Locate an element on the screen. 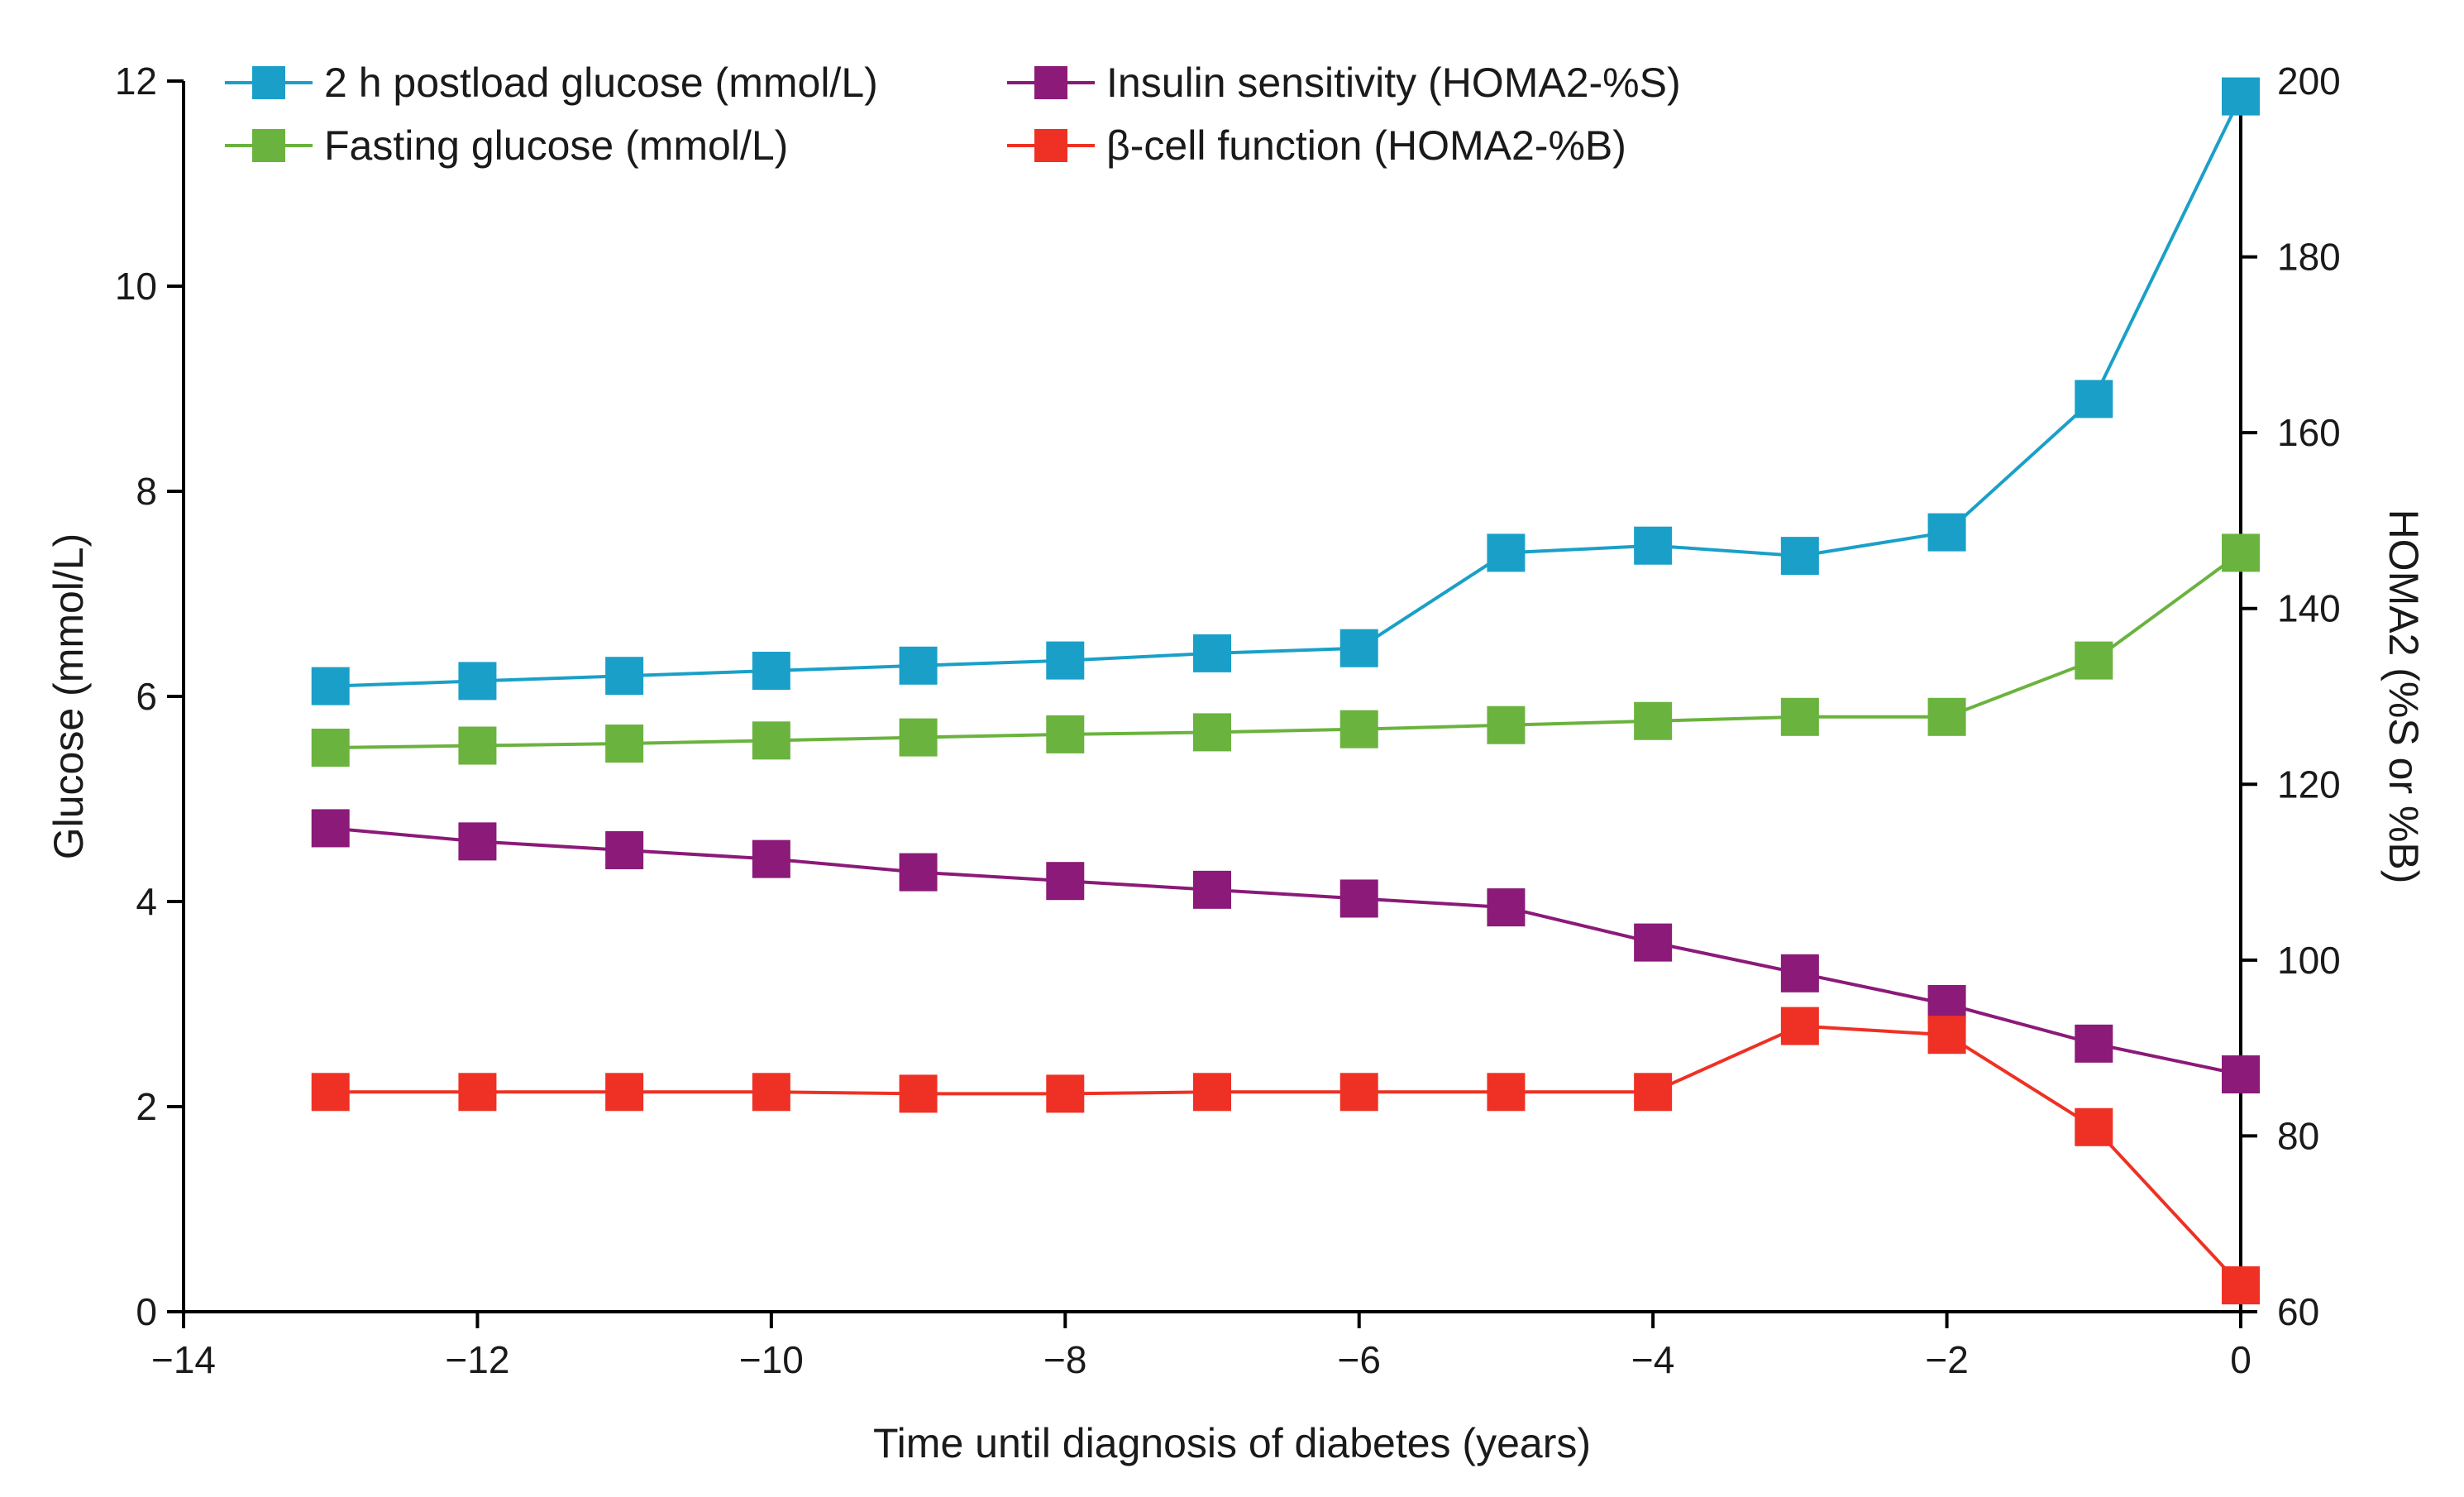 Image resolution: width=2464 pixels, height=1497 pixels. legend-item-insulin: Insulin sensitivity (HOMA2-%S) is located at coordinates (1344, 83).